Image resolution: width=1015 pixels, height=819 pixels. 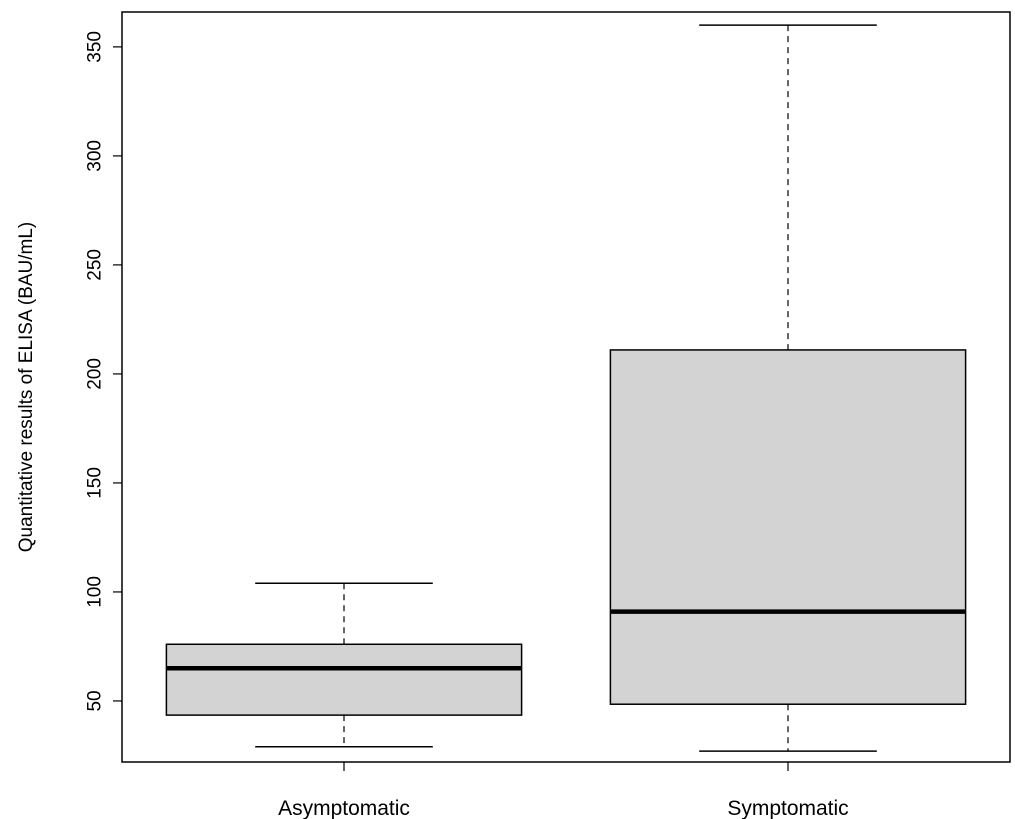 What do you see at coordinates (95, 156) in the screenshot?
I see `y-tick-label-300: 300` at bounding box center [95, 156].